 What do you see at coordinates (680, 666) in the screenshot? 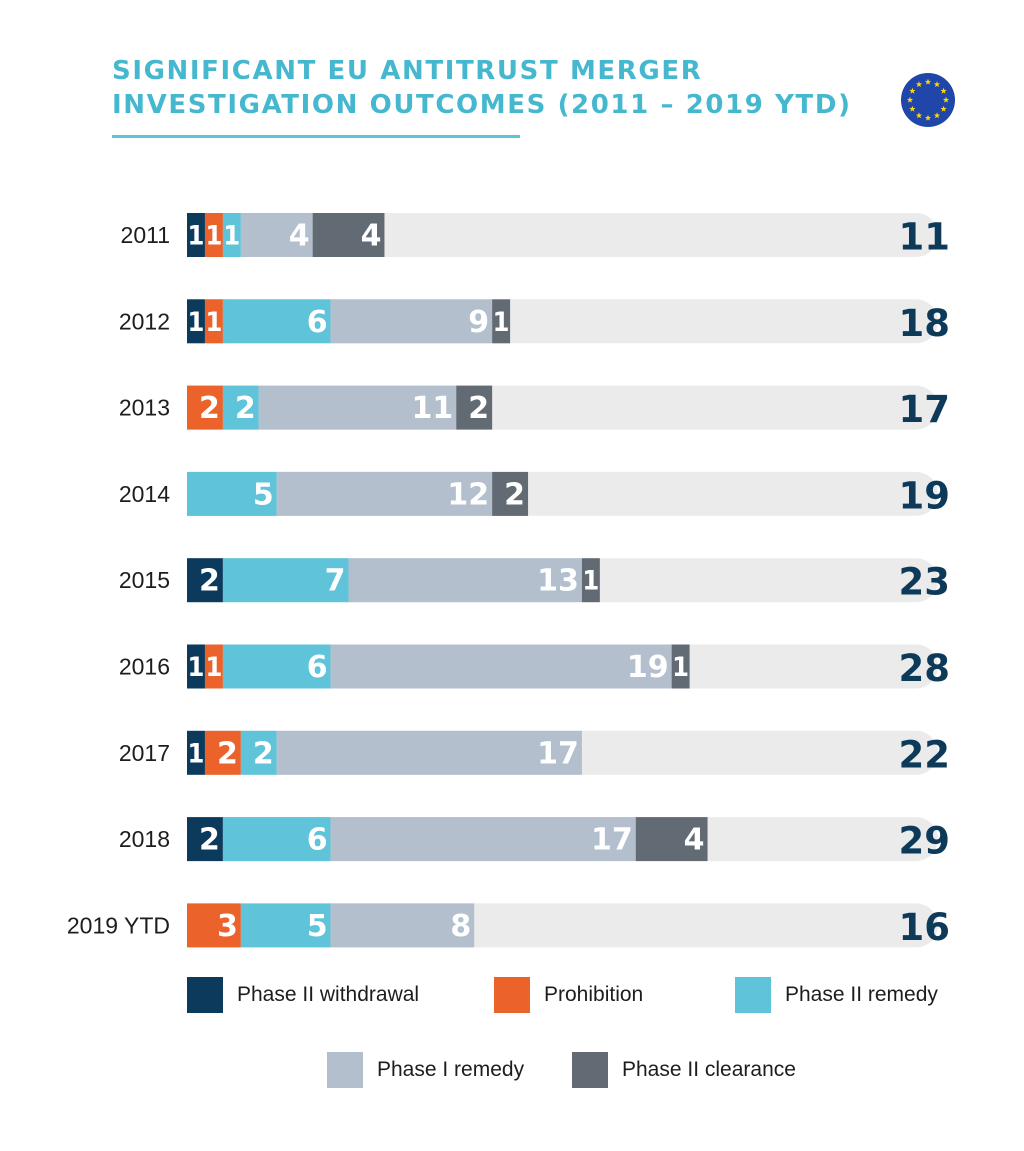
I see `bar-segment-phase-ii-clearance-2016` at bounding box center [680, 666].